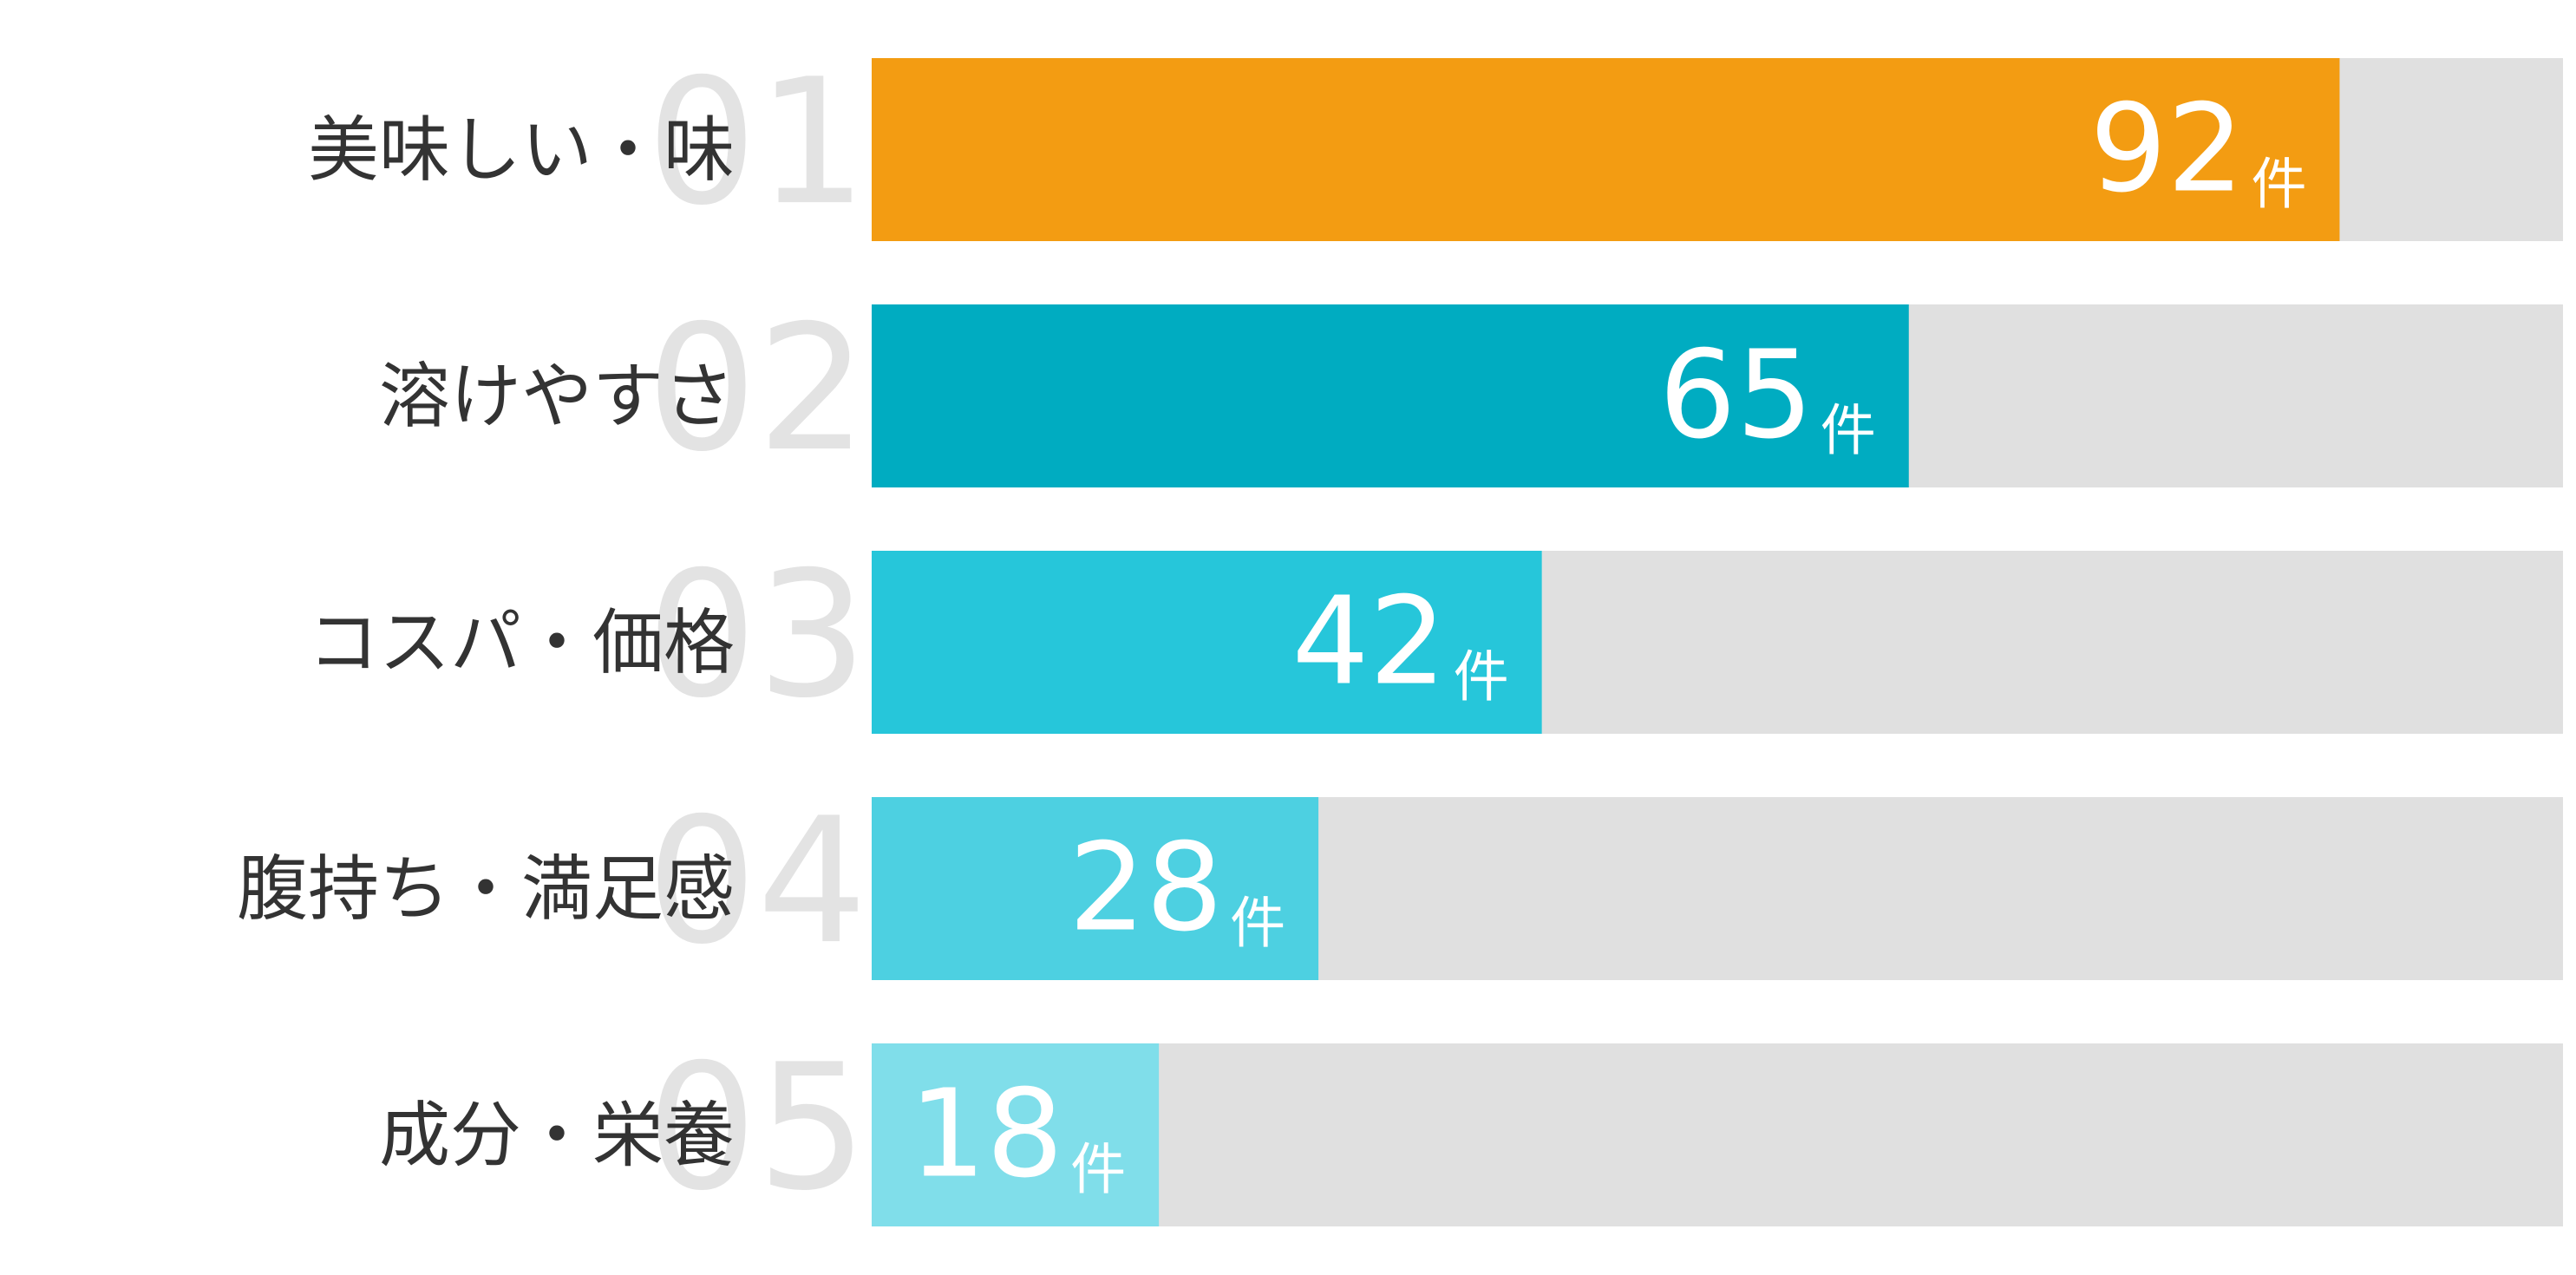  I want to click on value-number: 92, so click(2166, 148).